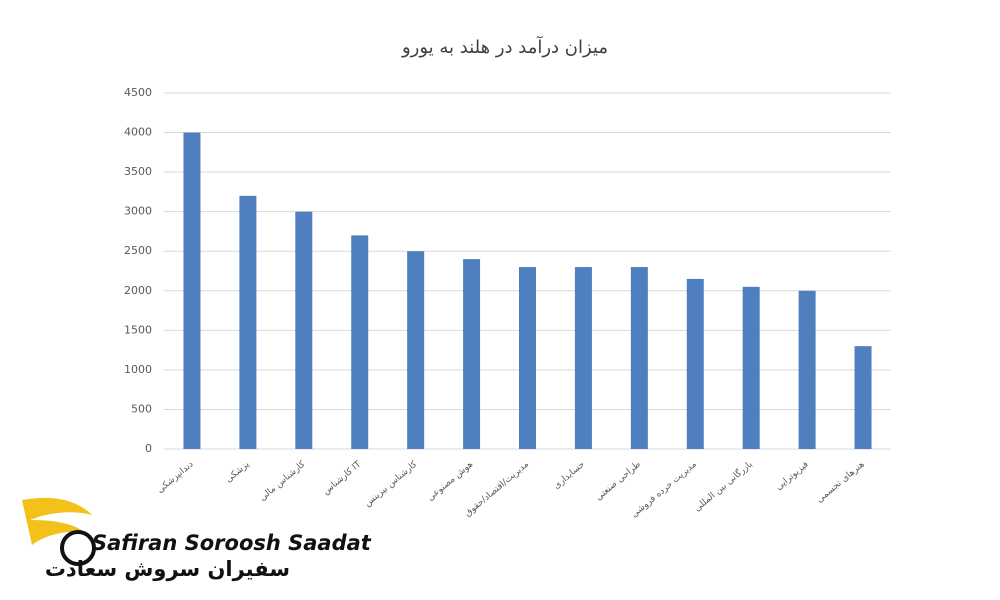 The width and height of the screenshot is (1000, 600). What do you see at coordinates (138, 211) in the screenshot?
I see `y-tick-label: 3000` at bounding box center [138, 211].